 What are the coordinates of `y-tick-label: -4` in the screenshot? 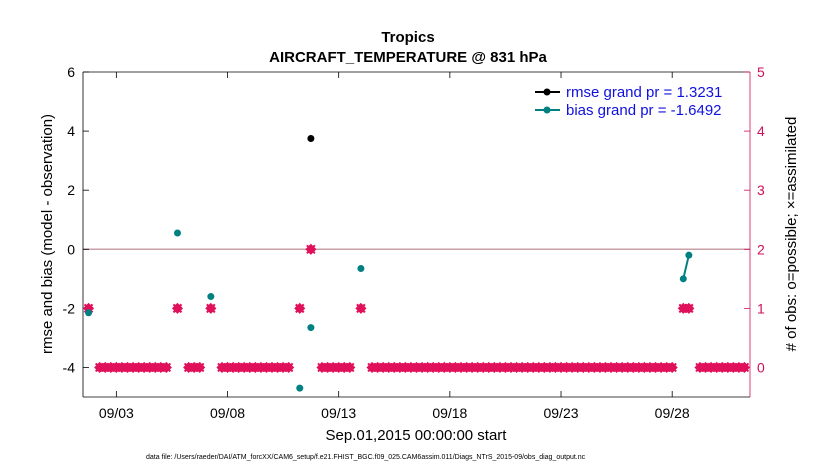 It's located at (69, 367).